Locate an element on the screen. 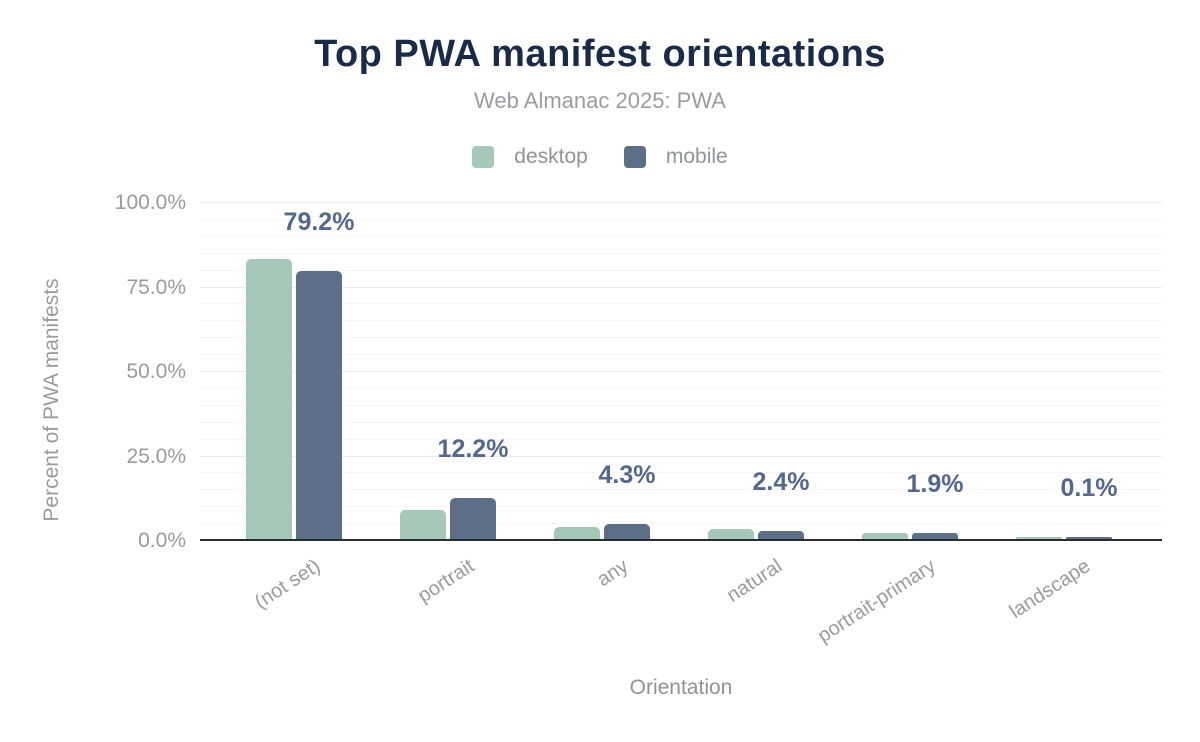  bar-desktop-natural is located at coordinates (731, 534).